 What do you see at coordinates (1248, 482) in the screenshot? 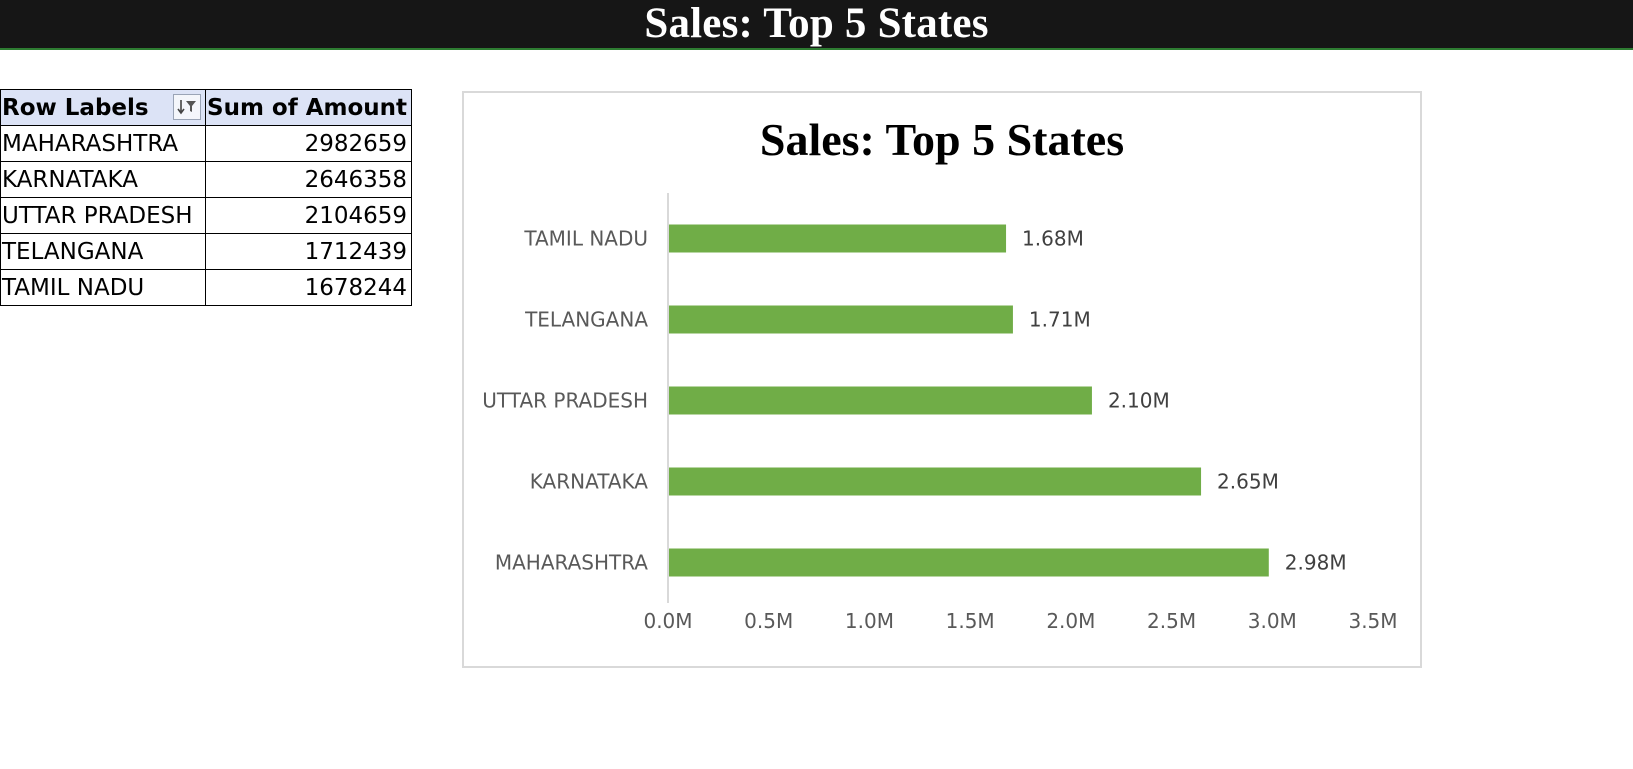
I see `data-label: 2.65M` at bounding box center [1248, 482].